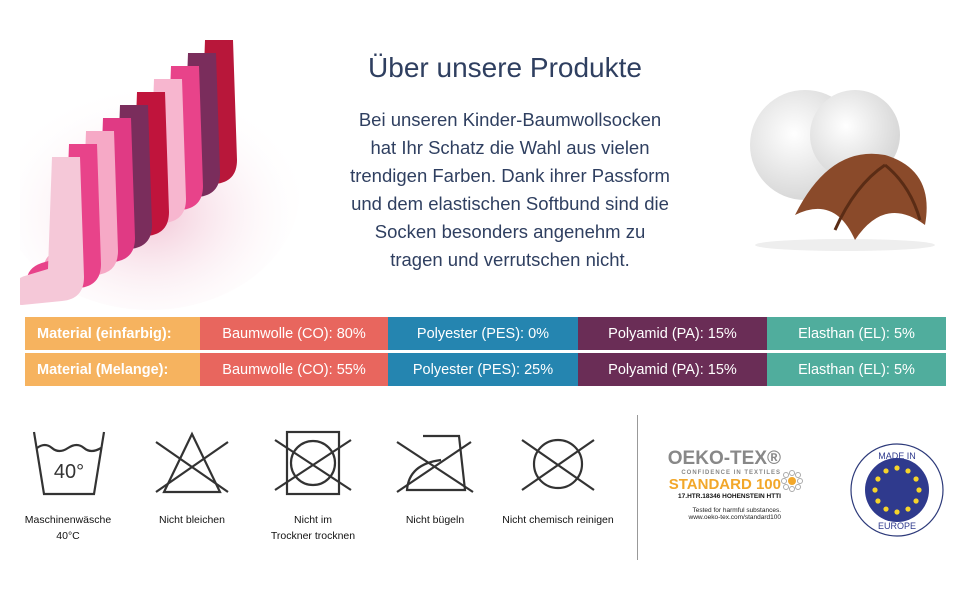  What do you see at coordinates (510, 147) in the screenshot?
I see `description-line: hat Ihr Schatz die Wahl aus vielen` at bounding box center [510, 147].